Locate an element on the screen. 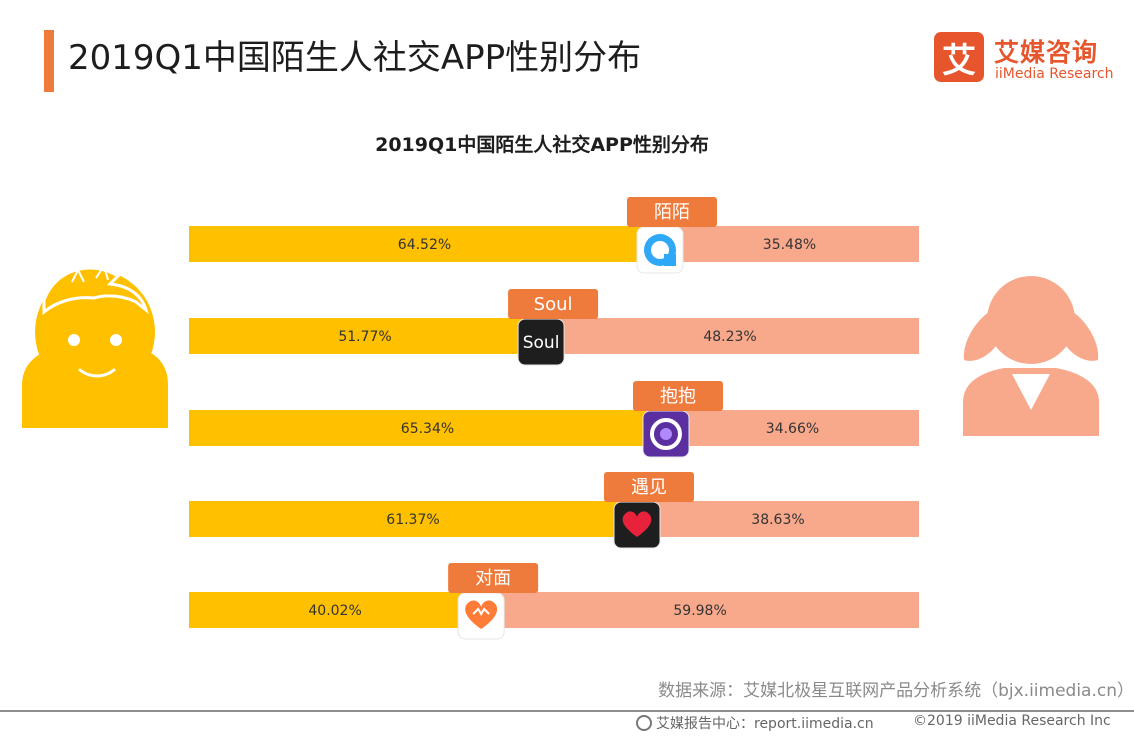  app-name-label: 对面 is located at coordinates (493, 578).